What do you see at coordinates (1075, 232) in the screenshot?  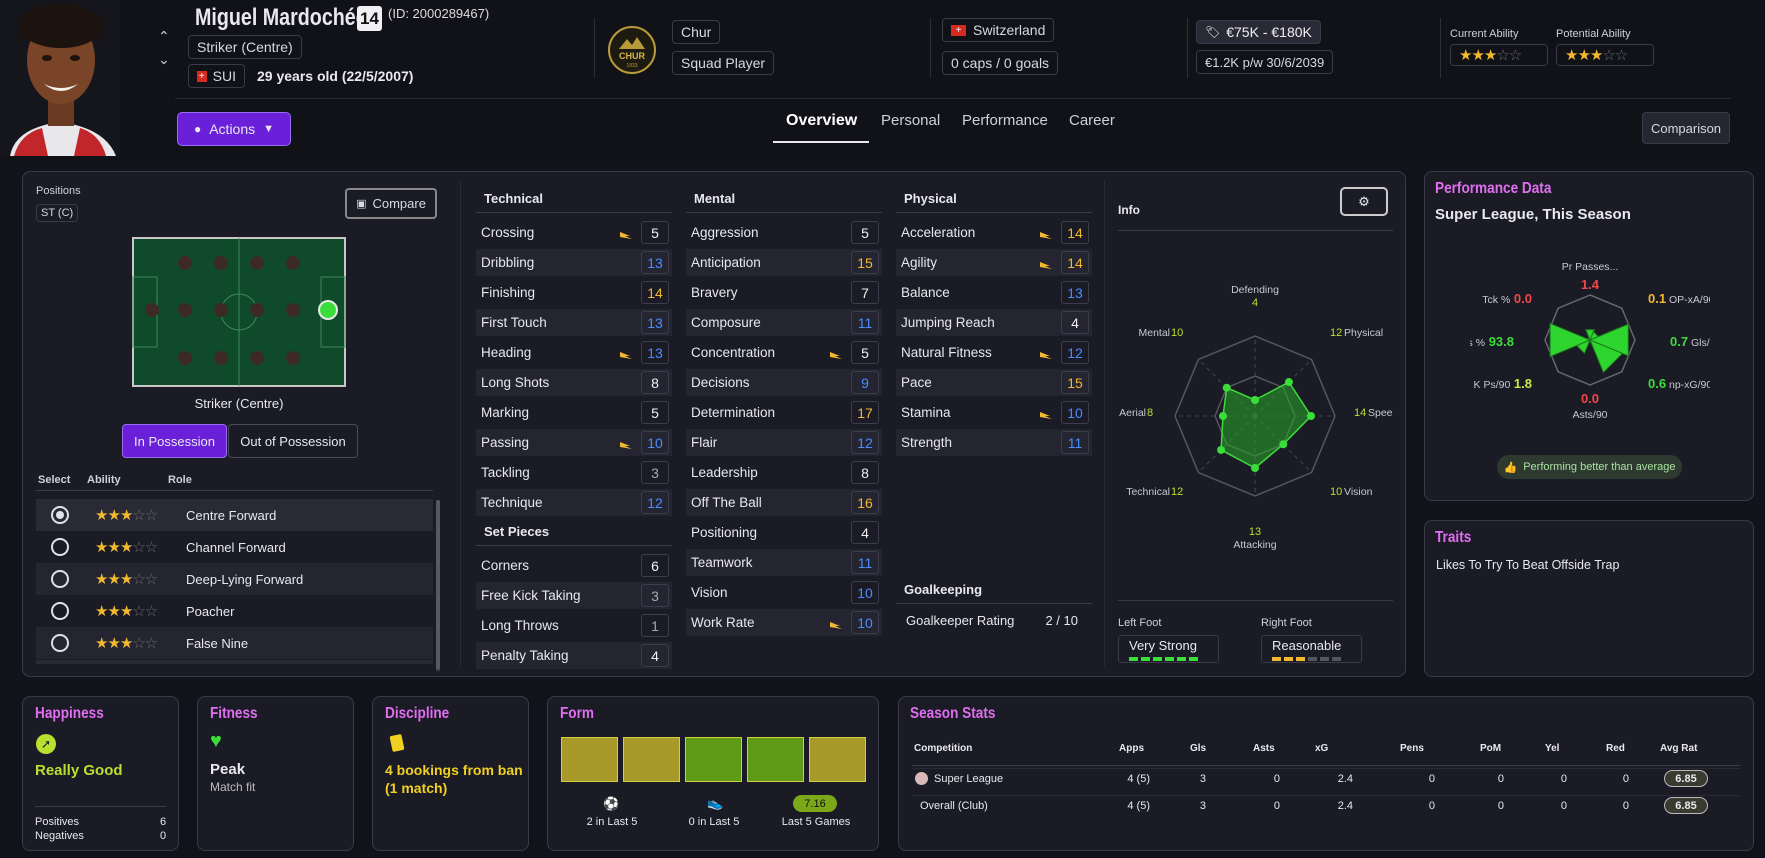 I see `attribute-value: 14` at bounding box center [1075, 232].